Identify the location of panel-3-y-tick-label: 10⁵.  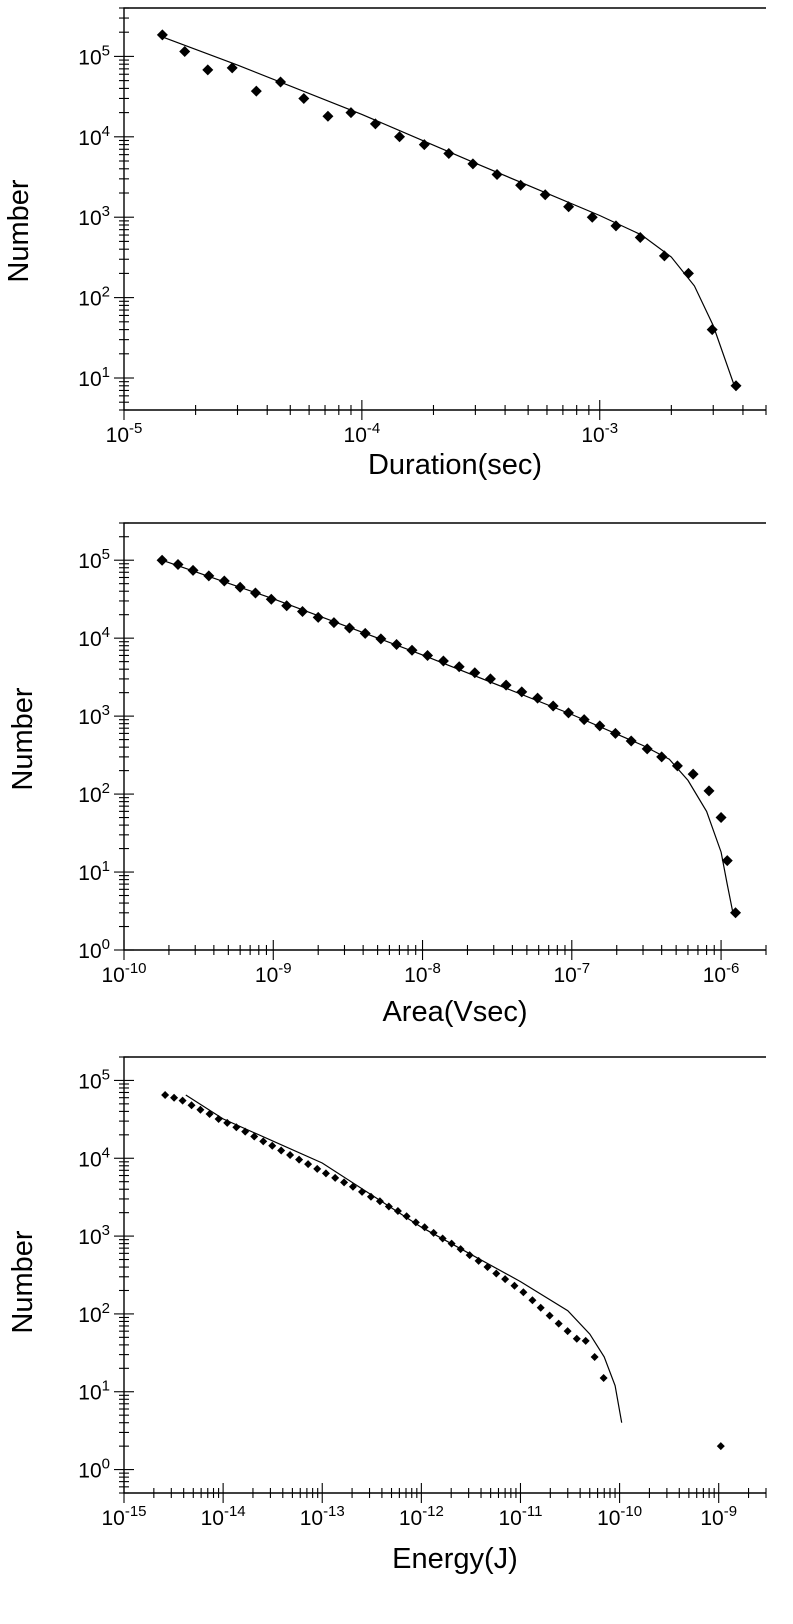
(94, 1079).